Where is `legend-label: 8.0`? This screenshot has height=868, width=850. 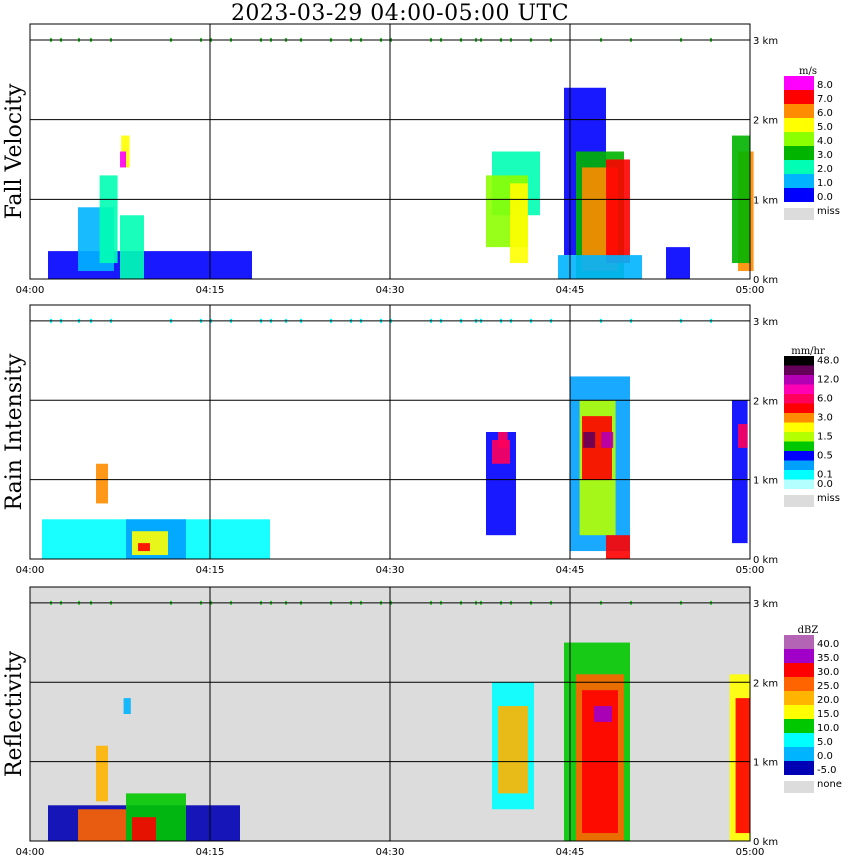
legend-label: 8.0 is located at coordinates (825, 85).